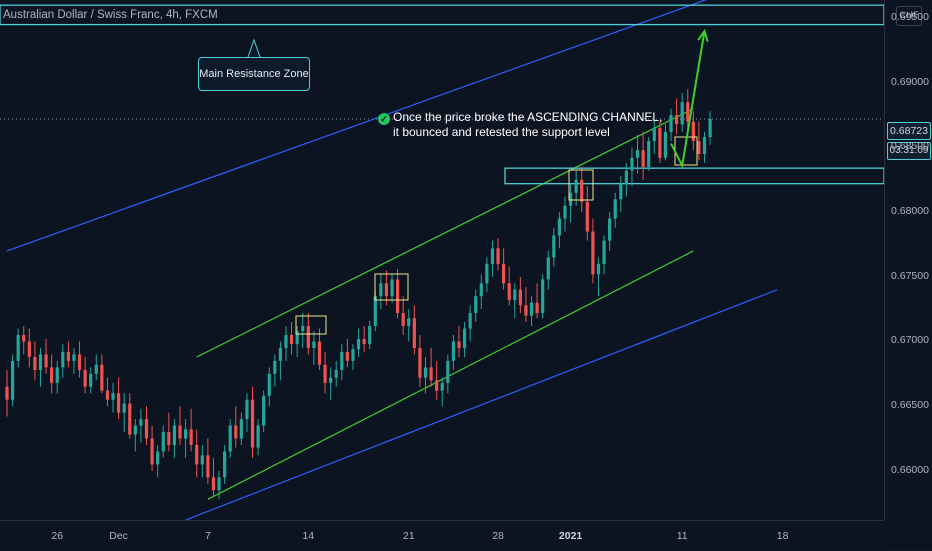 This screenshot has width=932, height=551. I want to click on time-tick: Dec, so click(118, 536).